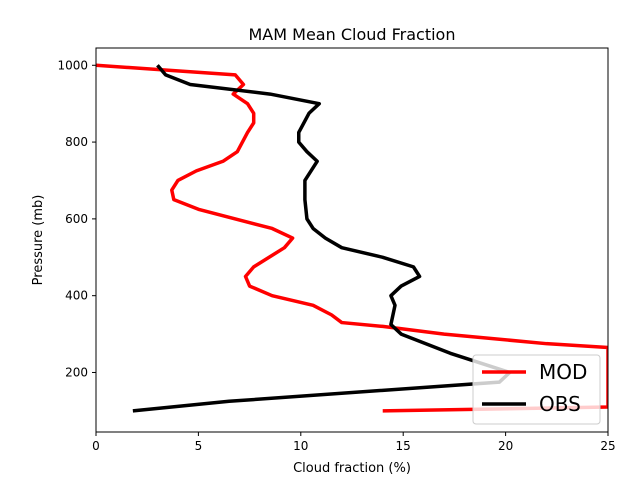  I want to click on legend-label-mod: MOD, so click(563, 372).